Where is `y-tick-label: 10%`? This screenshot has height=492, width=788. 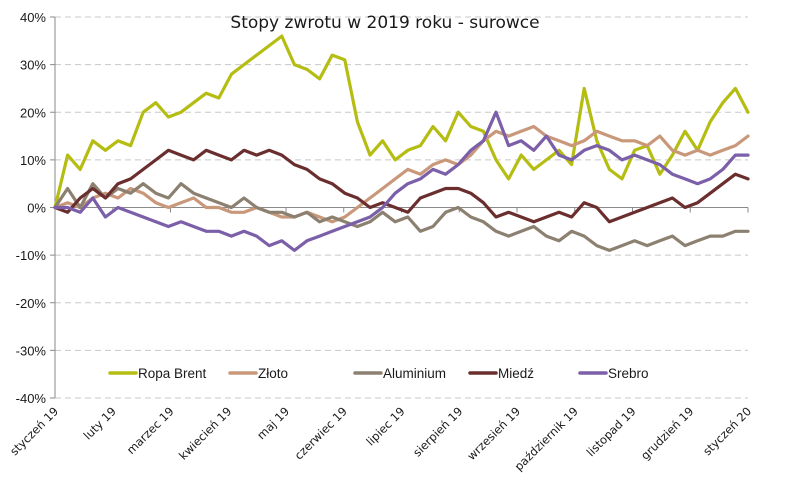
y-tick-label: 10% is located at coordinates (33, 160).